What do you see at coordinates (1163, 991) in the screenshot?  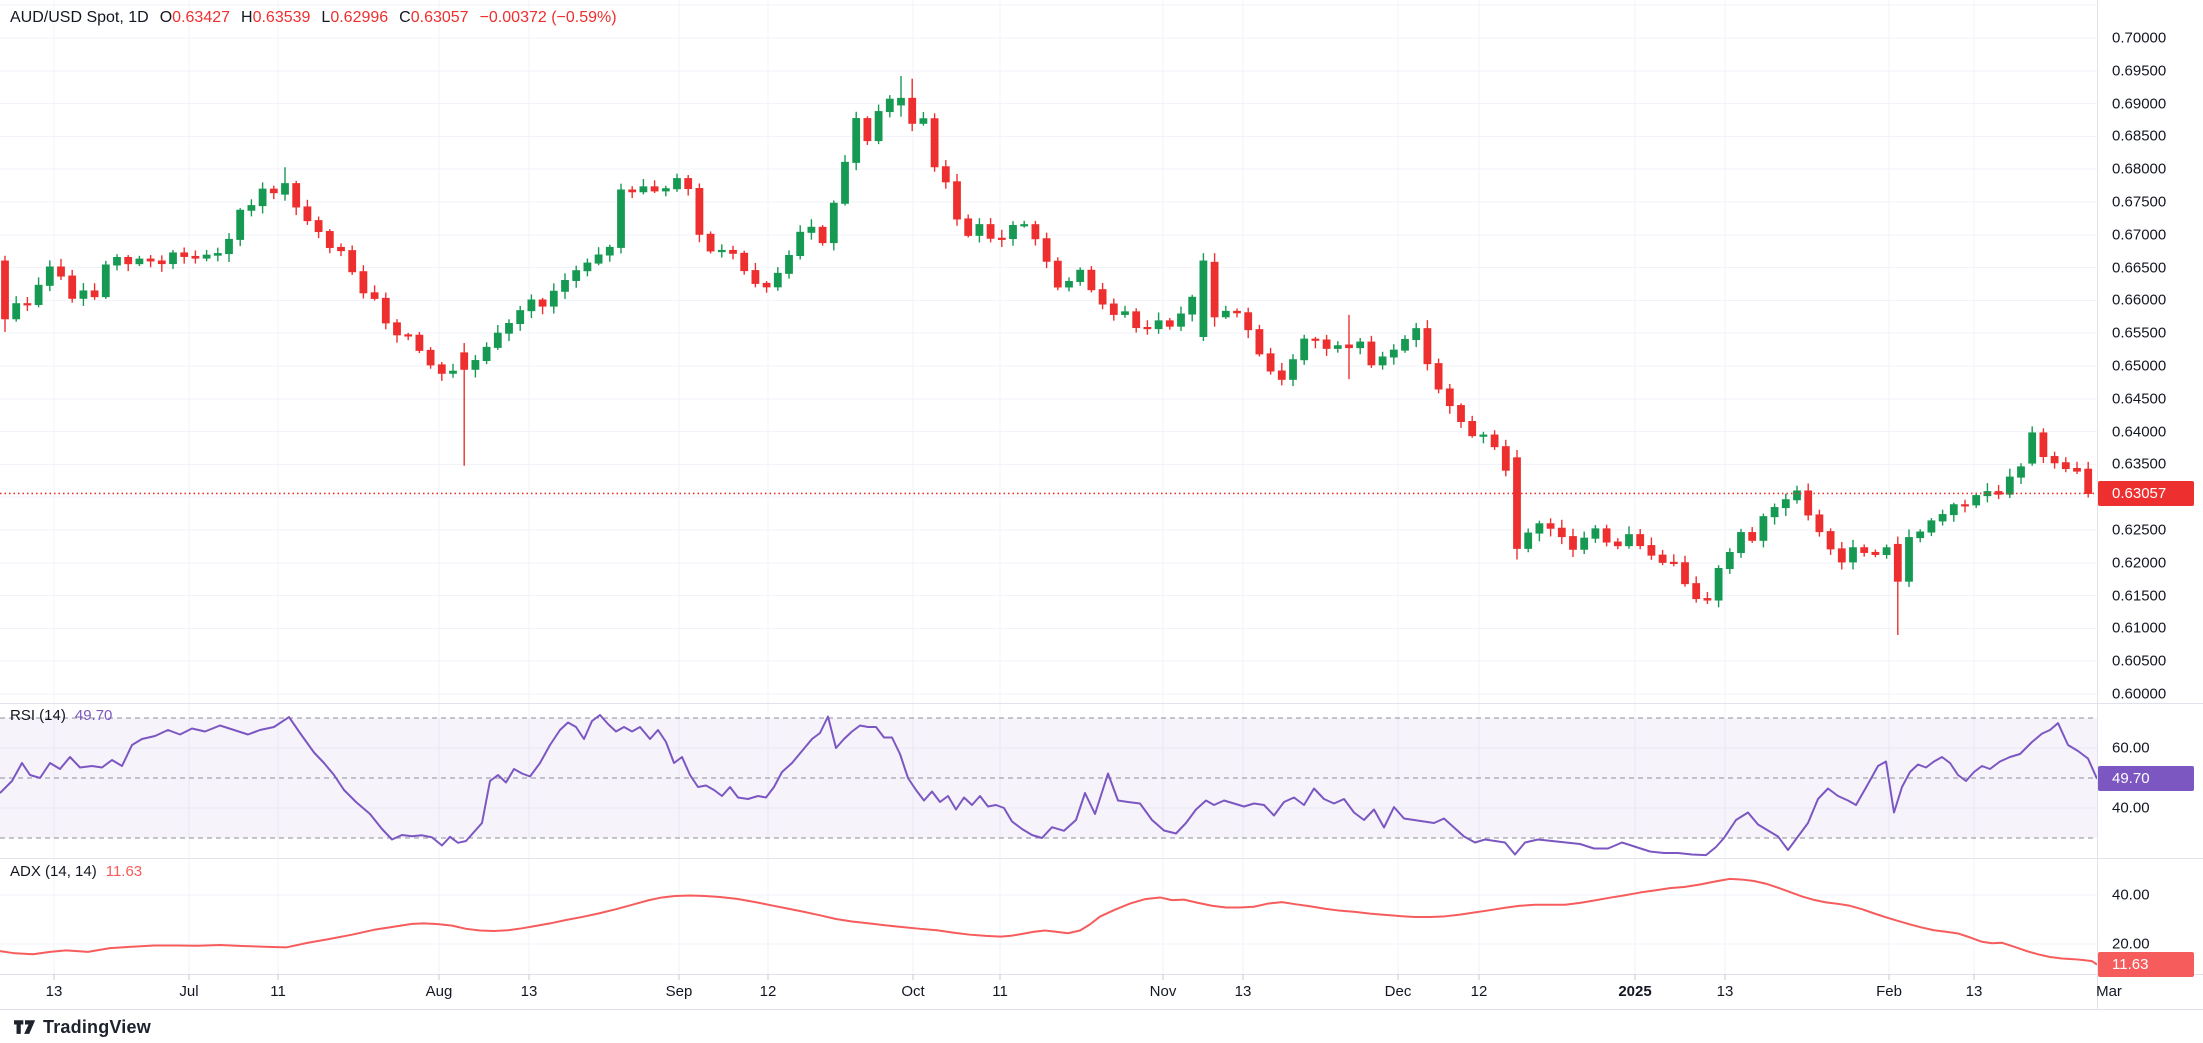 I see `time-axis-label: Nov` at bounding box center [1163, 991].